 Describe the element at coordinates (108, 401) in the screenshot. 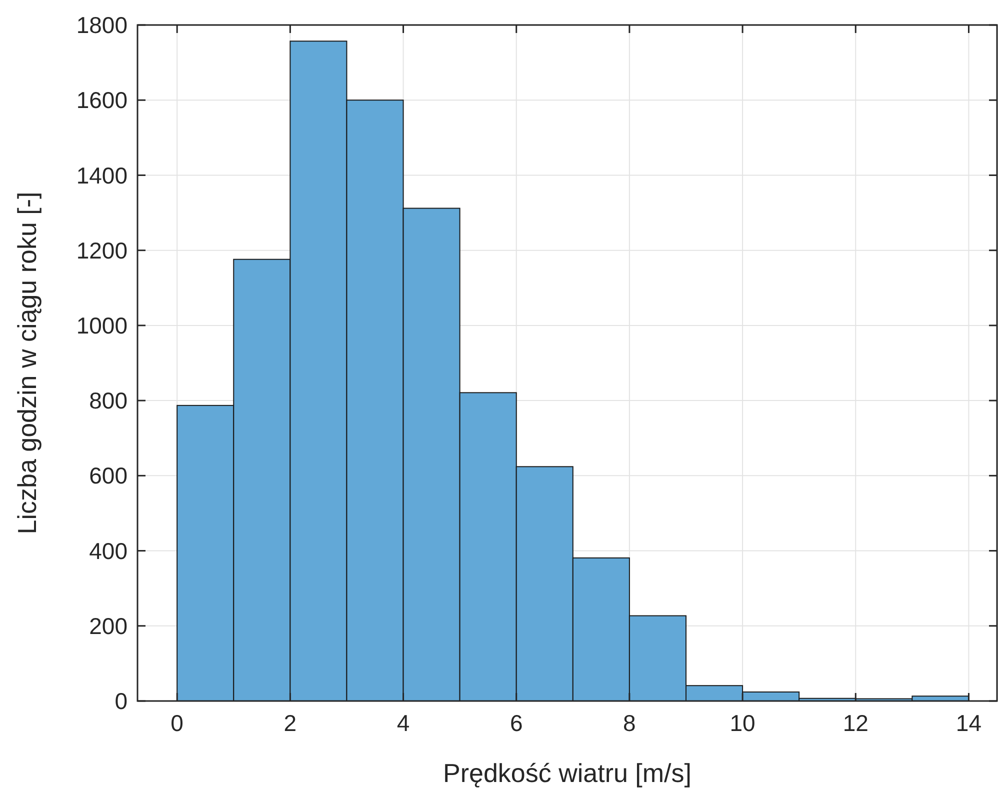

I see `y-tick-label: 800` at that location.